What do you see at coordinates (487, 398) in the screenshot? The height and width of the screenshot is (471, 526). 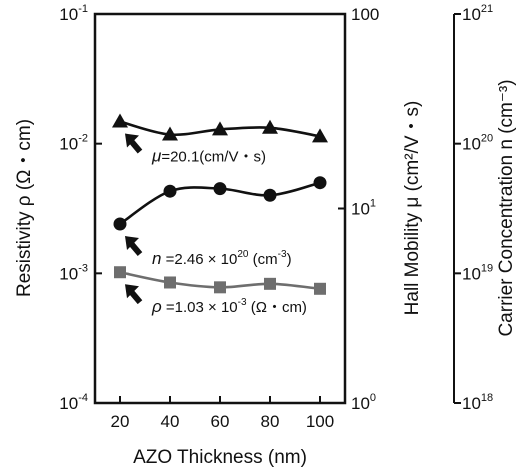 I see `carrier-tick-exponent: 18` at bounding box center [487, 398].